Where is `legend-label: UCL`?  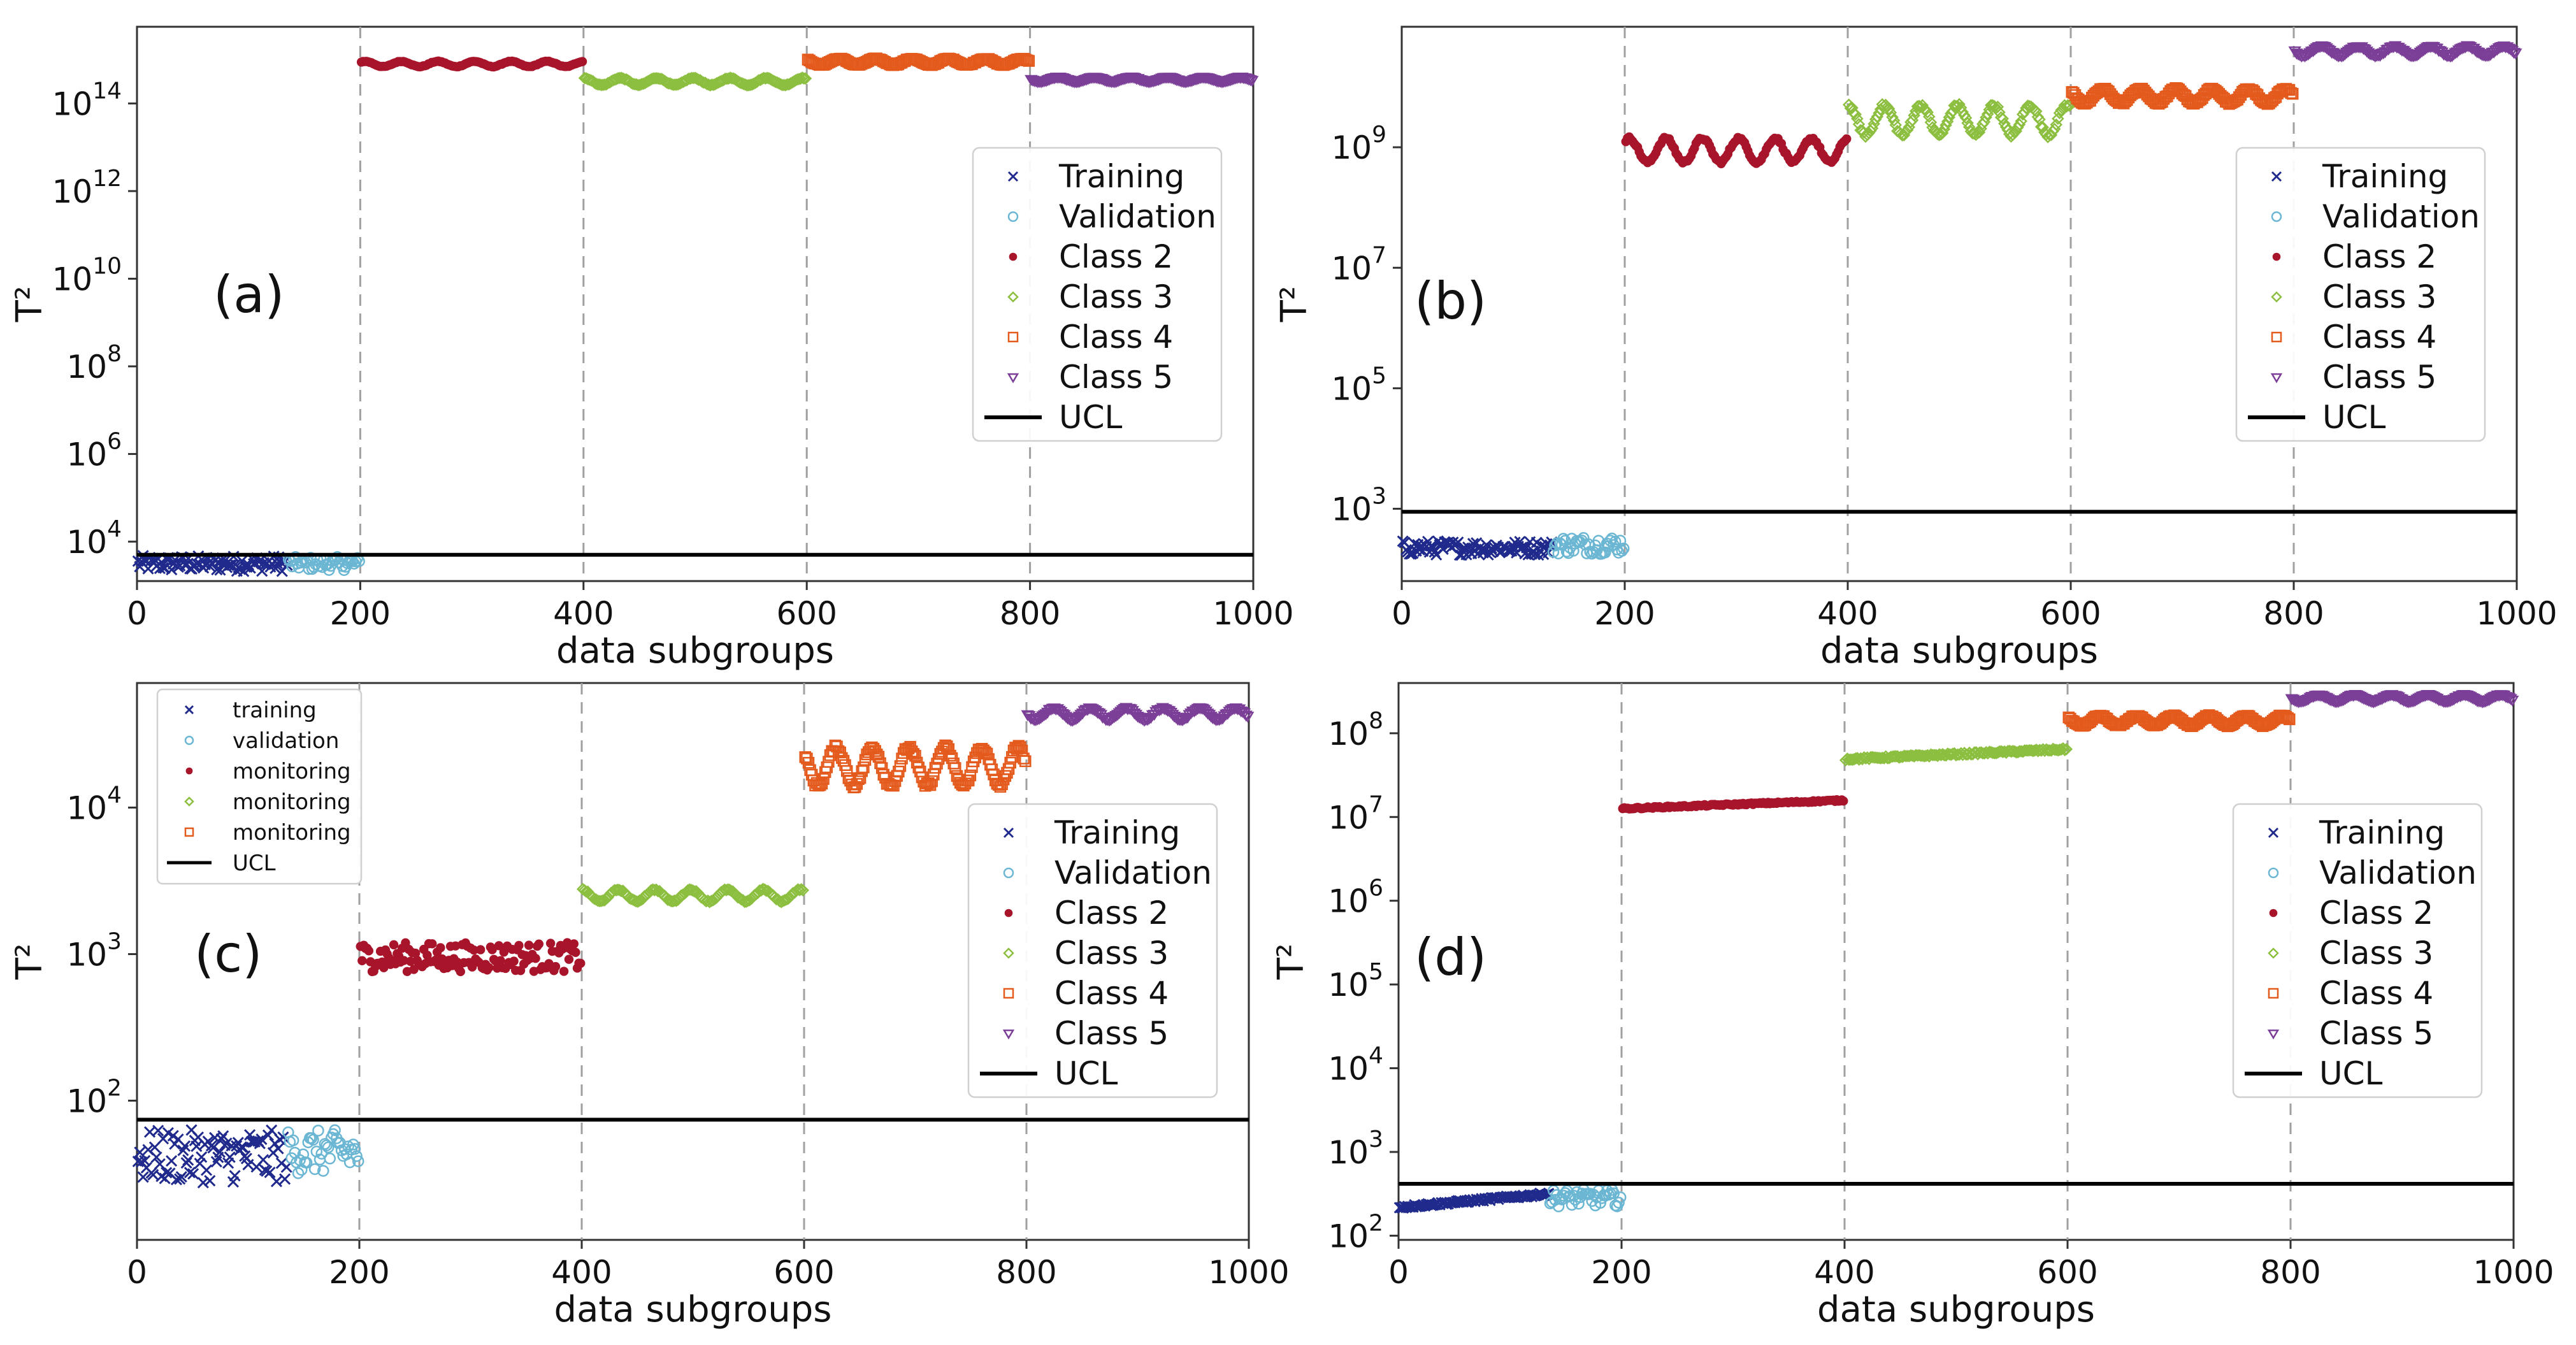
legend-label: UCL is located at coordinates (1086, 1073).